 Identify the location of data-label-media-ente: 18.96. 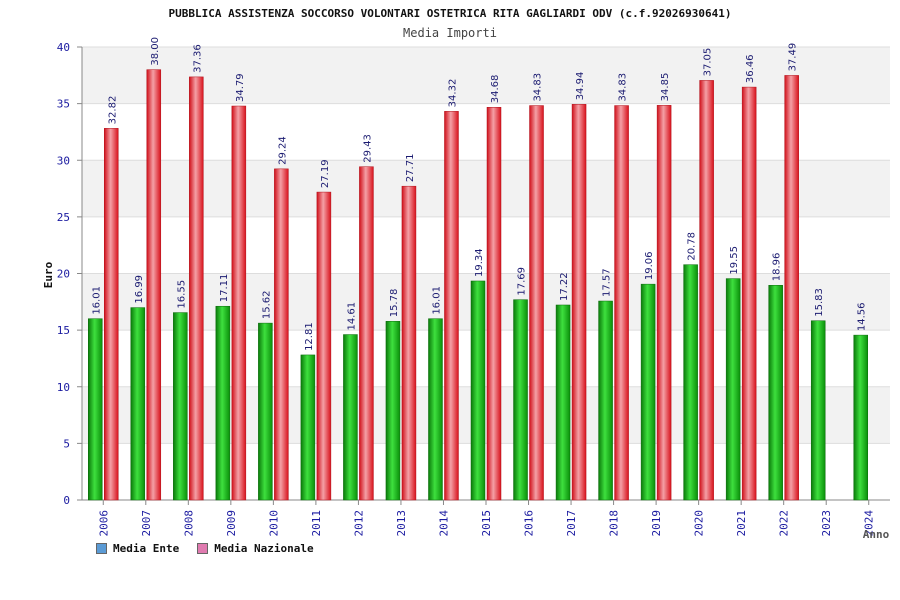
(777, 267).